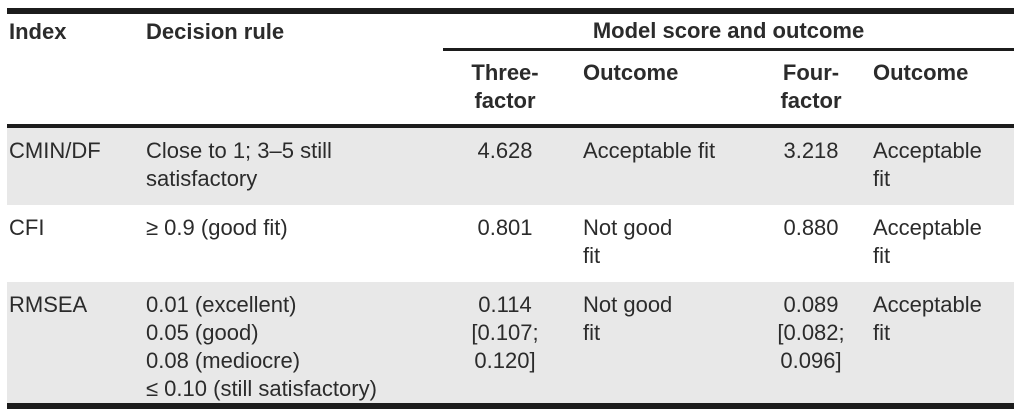  Describe the element at coordinates (215, 31) in the screenshot. I see `col-header-decision-rule: Decision rule` at that location.